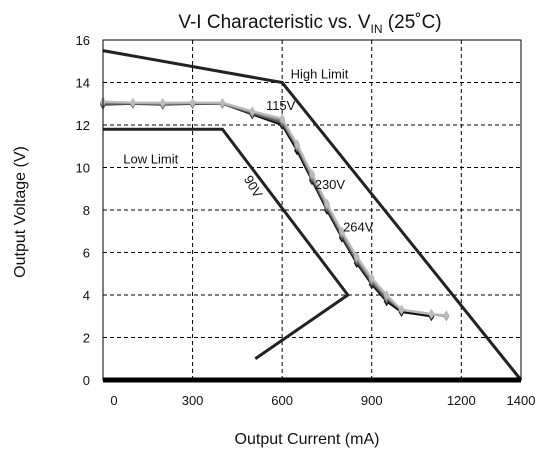 This screenshot has width=548, height=451. What do you see at coordinates (274, 22) in the screenshot?
I see `chart-title-main: V-I Characteristic vs. V` at bounding box center [274, 22].